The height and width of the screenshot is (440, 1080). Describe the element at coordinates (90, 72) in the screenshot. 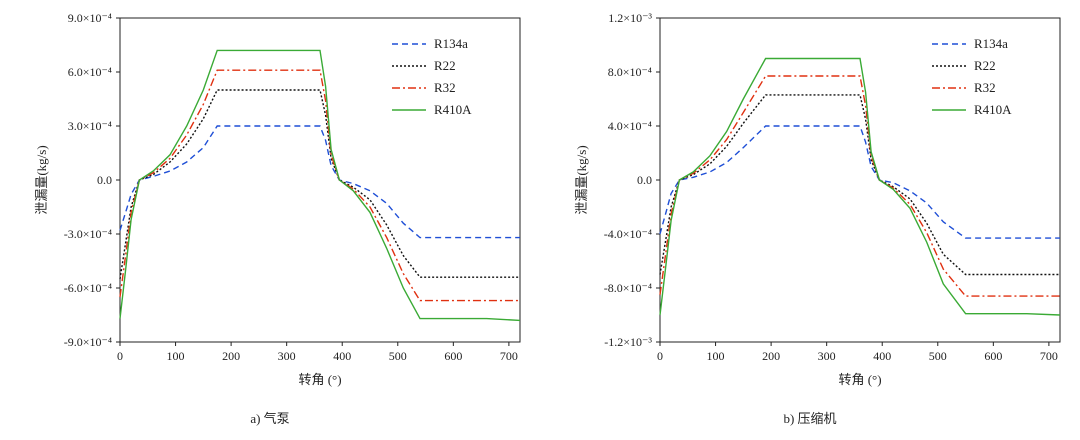

I see `y-tick-label: 6.0×10⁻⁴` at that location.